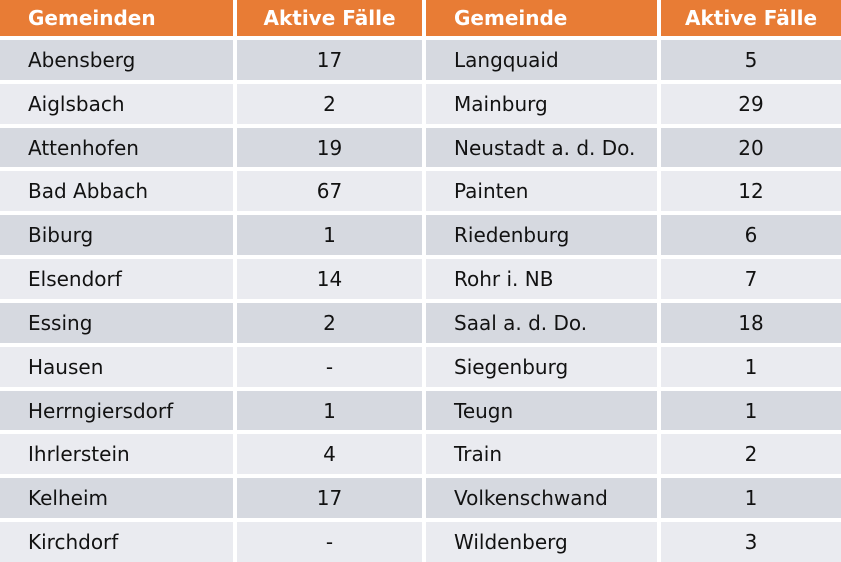 This screenshot has width=841, height=562. What do you see at coordinates (541, 279) in the screenshot?
I see `cell-gemeinde-name: Rohr i. NB` at bounding box center [541, 279].